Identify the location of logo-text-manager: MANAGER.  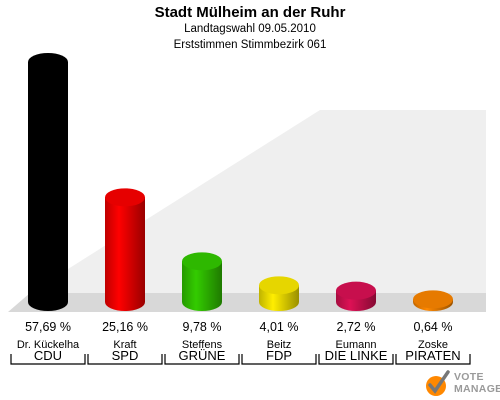
(477, 389).